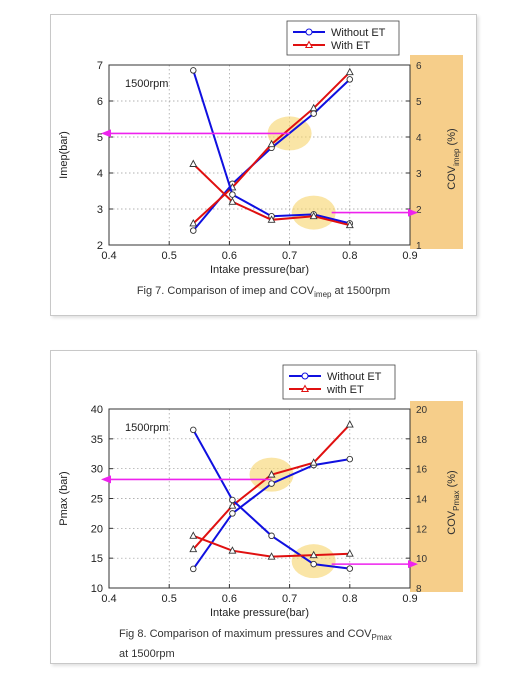  Describe the element at coordinates (350, 46) in the screenshot. I see `fig7-legend-label: With ET` at that location.